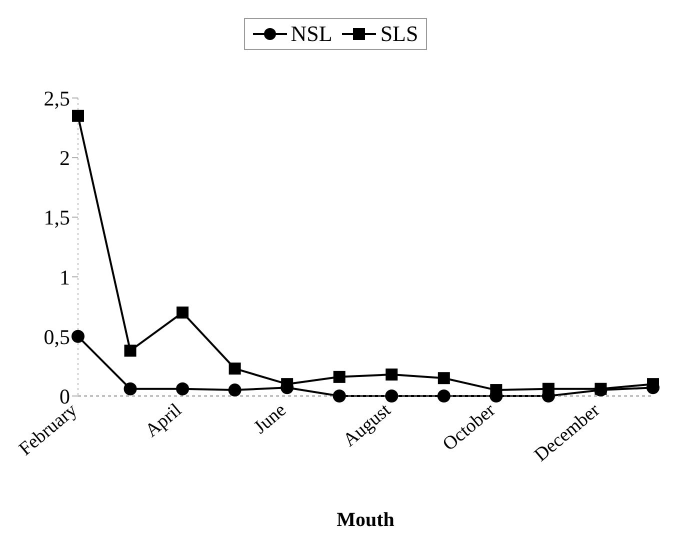 This screenshot has width=681, height=544. Describe the element at coordinates (65, 396) in the screenshot. I see `y-tick-label: 0` at that location.